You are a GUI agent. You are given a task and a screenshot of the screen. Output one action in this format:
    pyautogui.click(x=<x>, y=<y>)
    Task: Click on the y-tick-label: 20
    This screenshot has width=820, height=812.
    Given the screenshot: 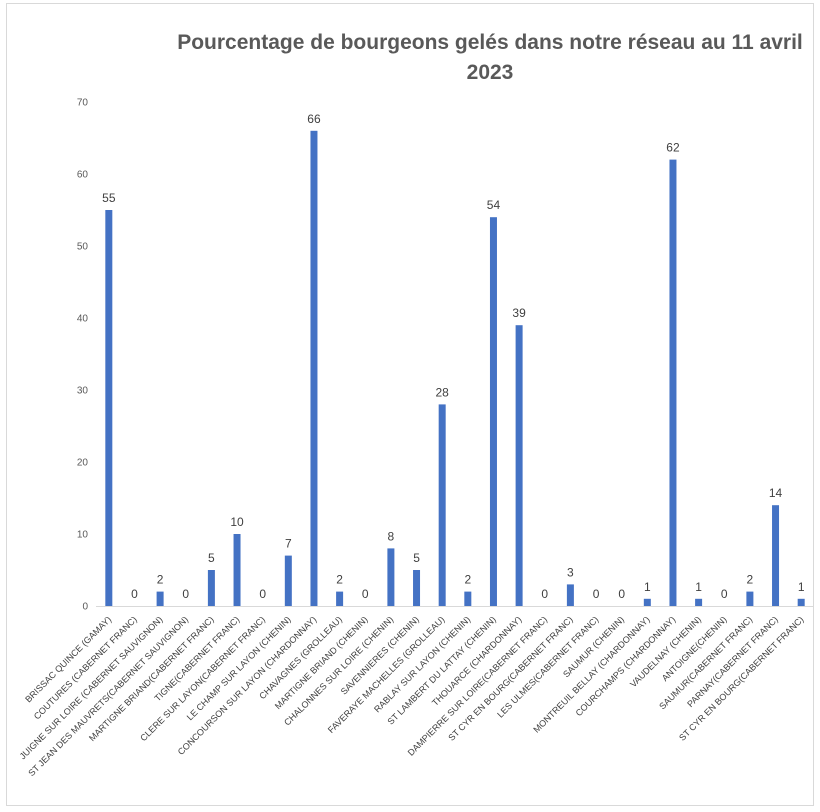 What is the action you would take?
    pyautogui.click(x=83, y=463)
    